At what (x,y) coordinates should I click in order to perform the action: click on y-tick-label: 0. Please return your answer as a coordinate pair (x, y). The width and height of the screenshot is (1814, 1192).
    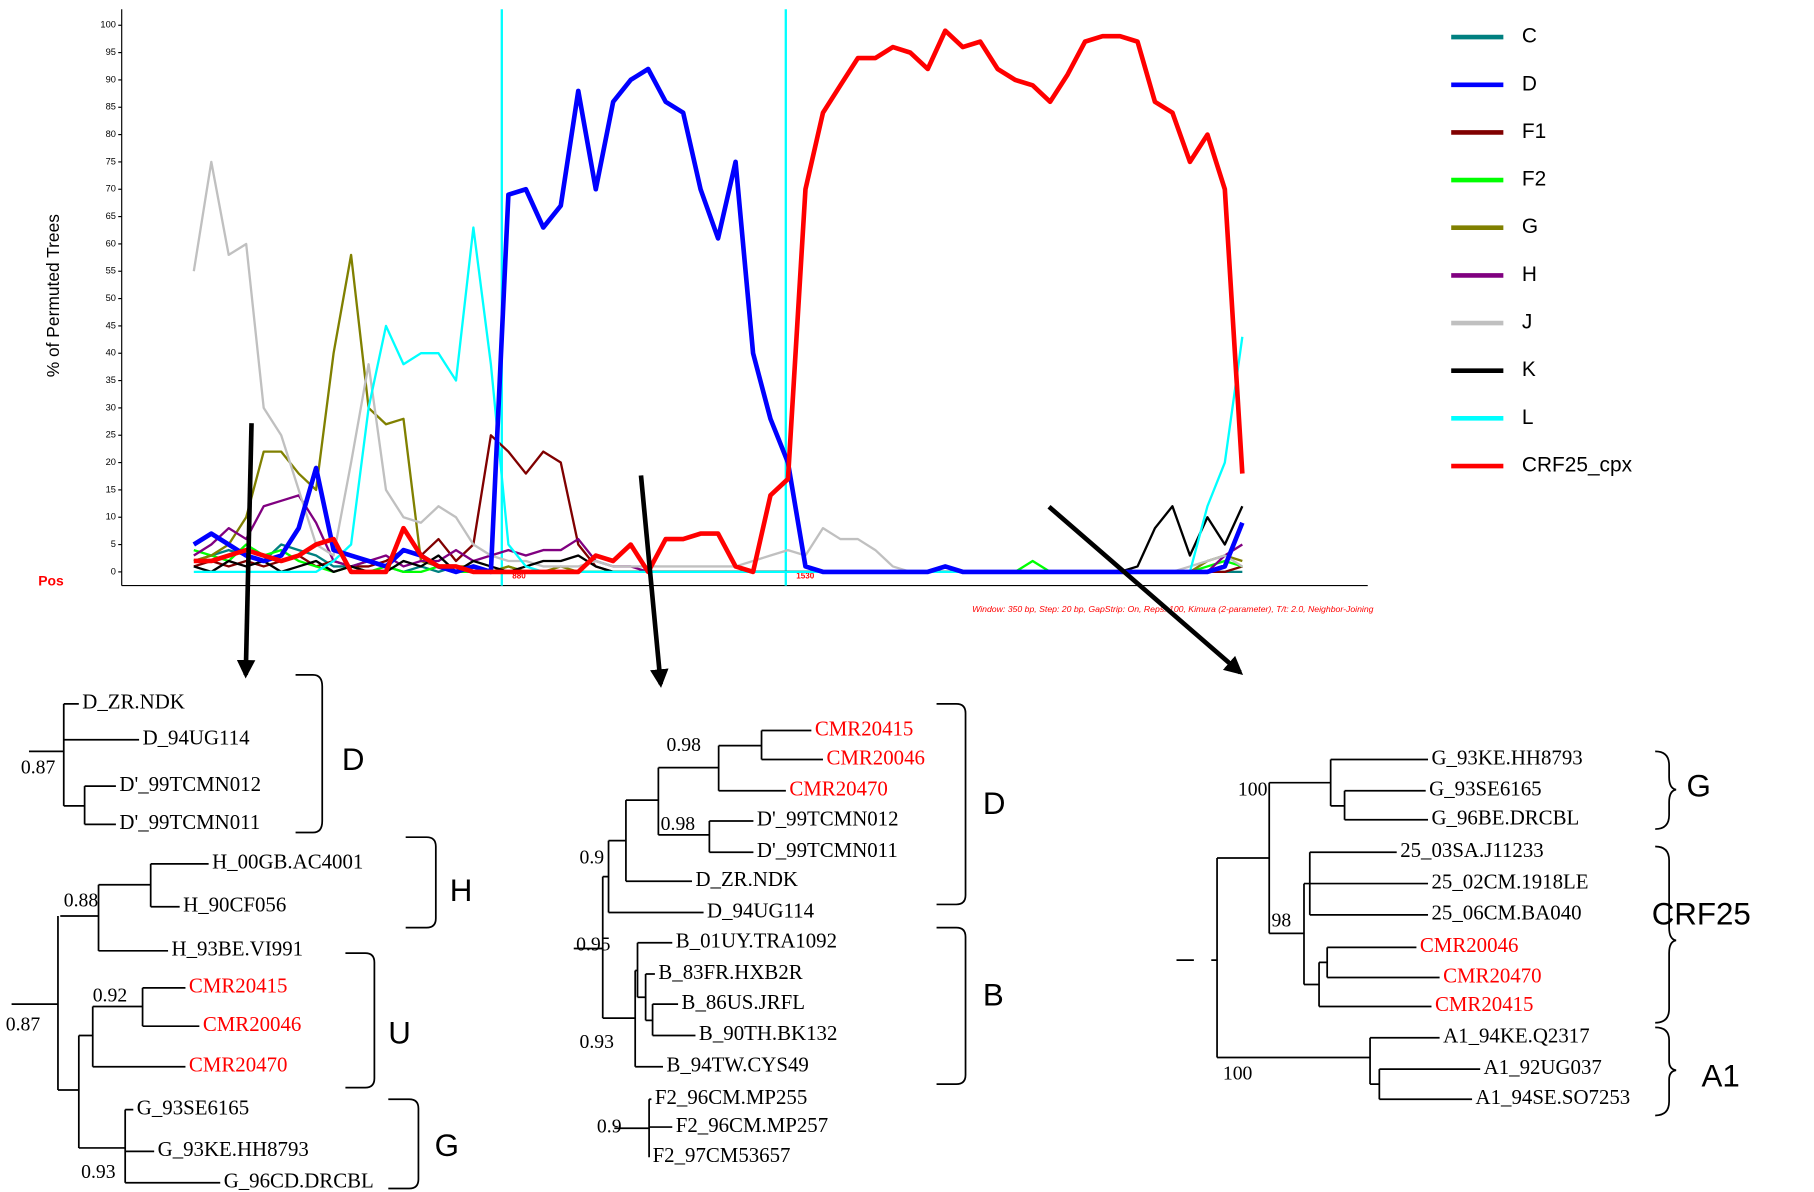
    Looking at the image, I should click on (113, 571).